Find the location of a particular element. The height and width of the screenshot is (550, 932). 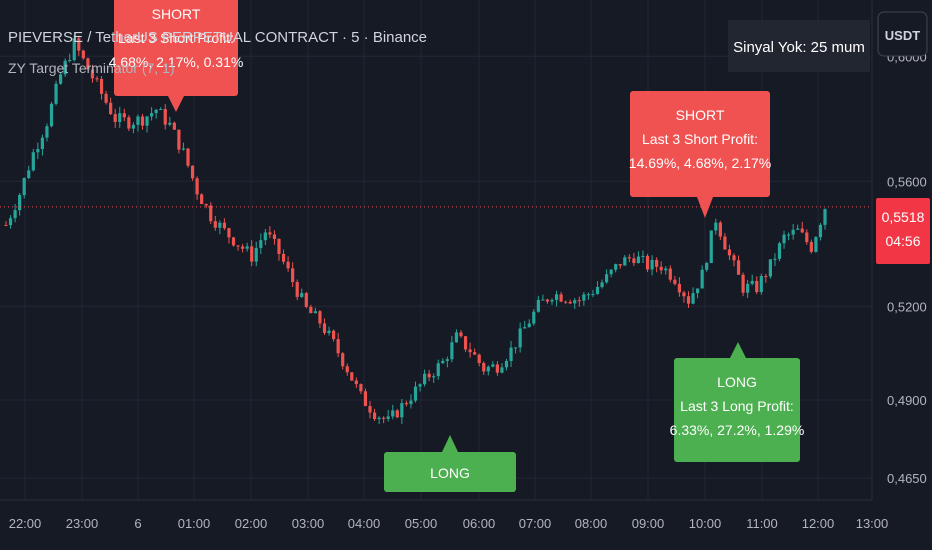

time-axis is located at coordinates (466, 525).